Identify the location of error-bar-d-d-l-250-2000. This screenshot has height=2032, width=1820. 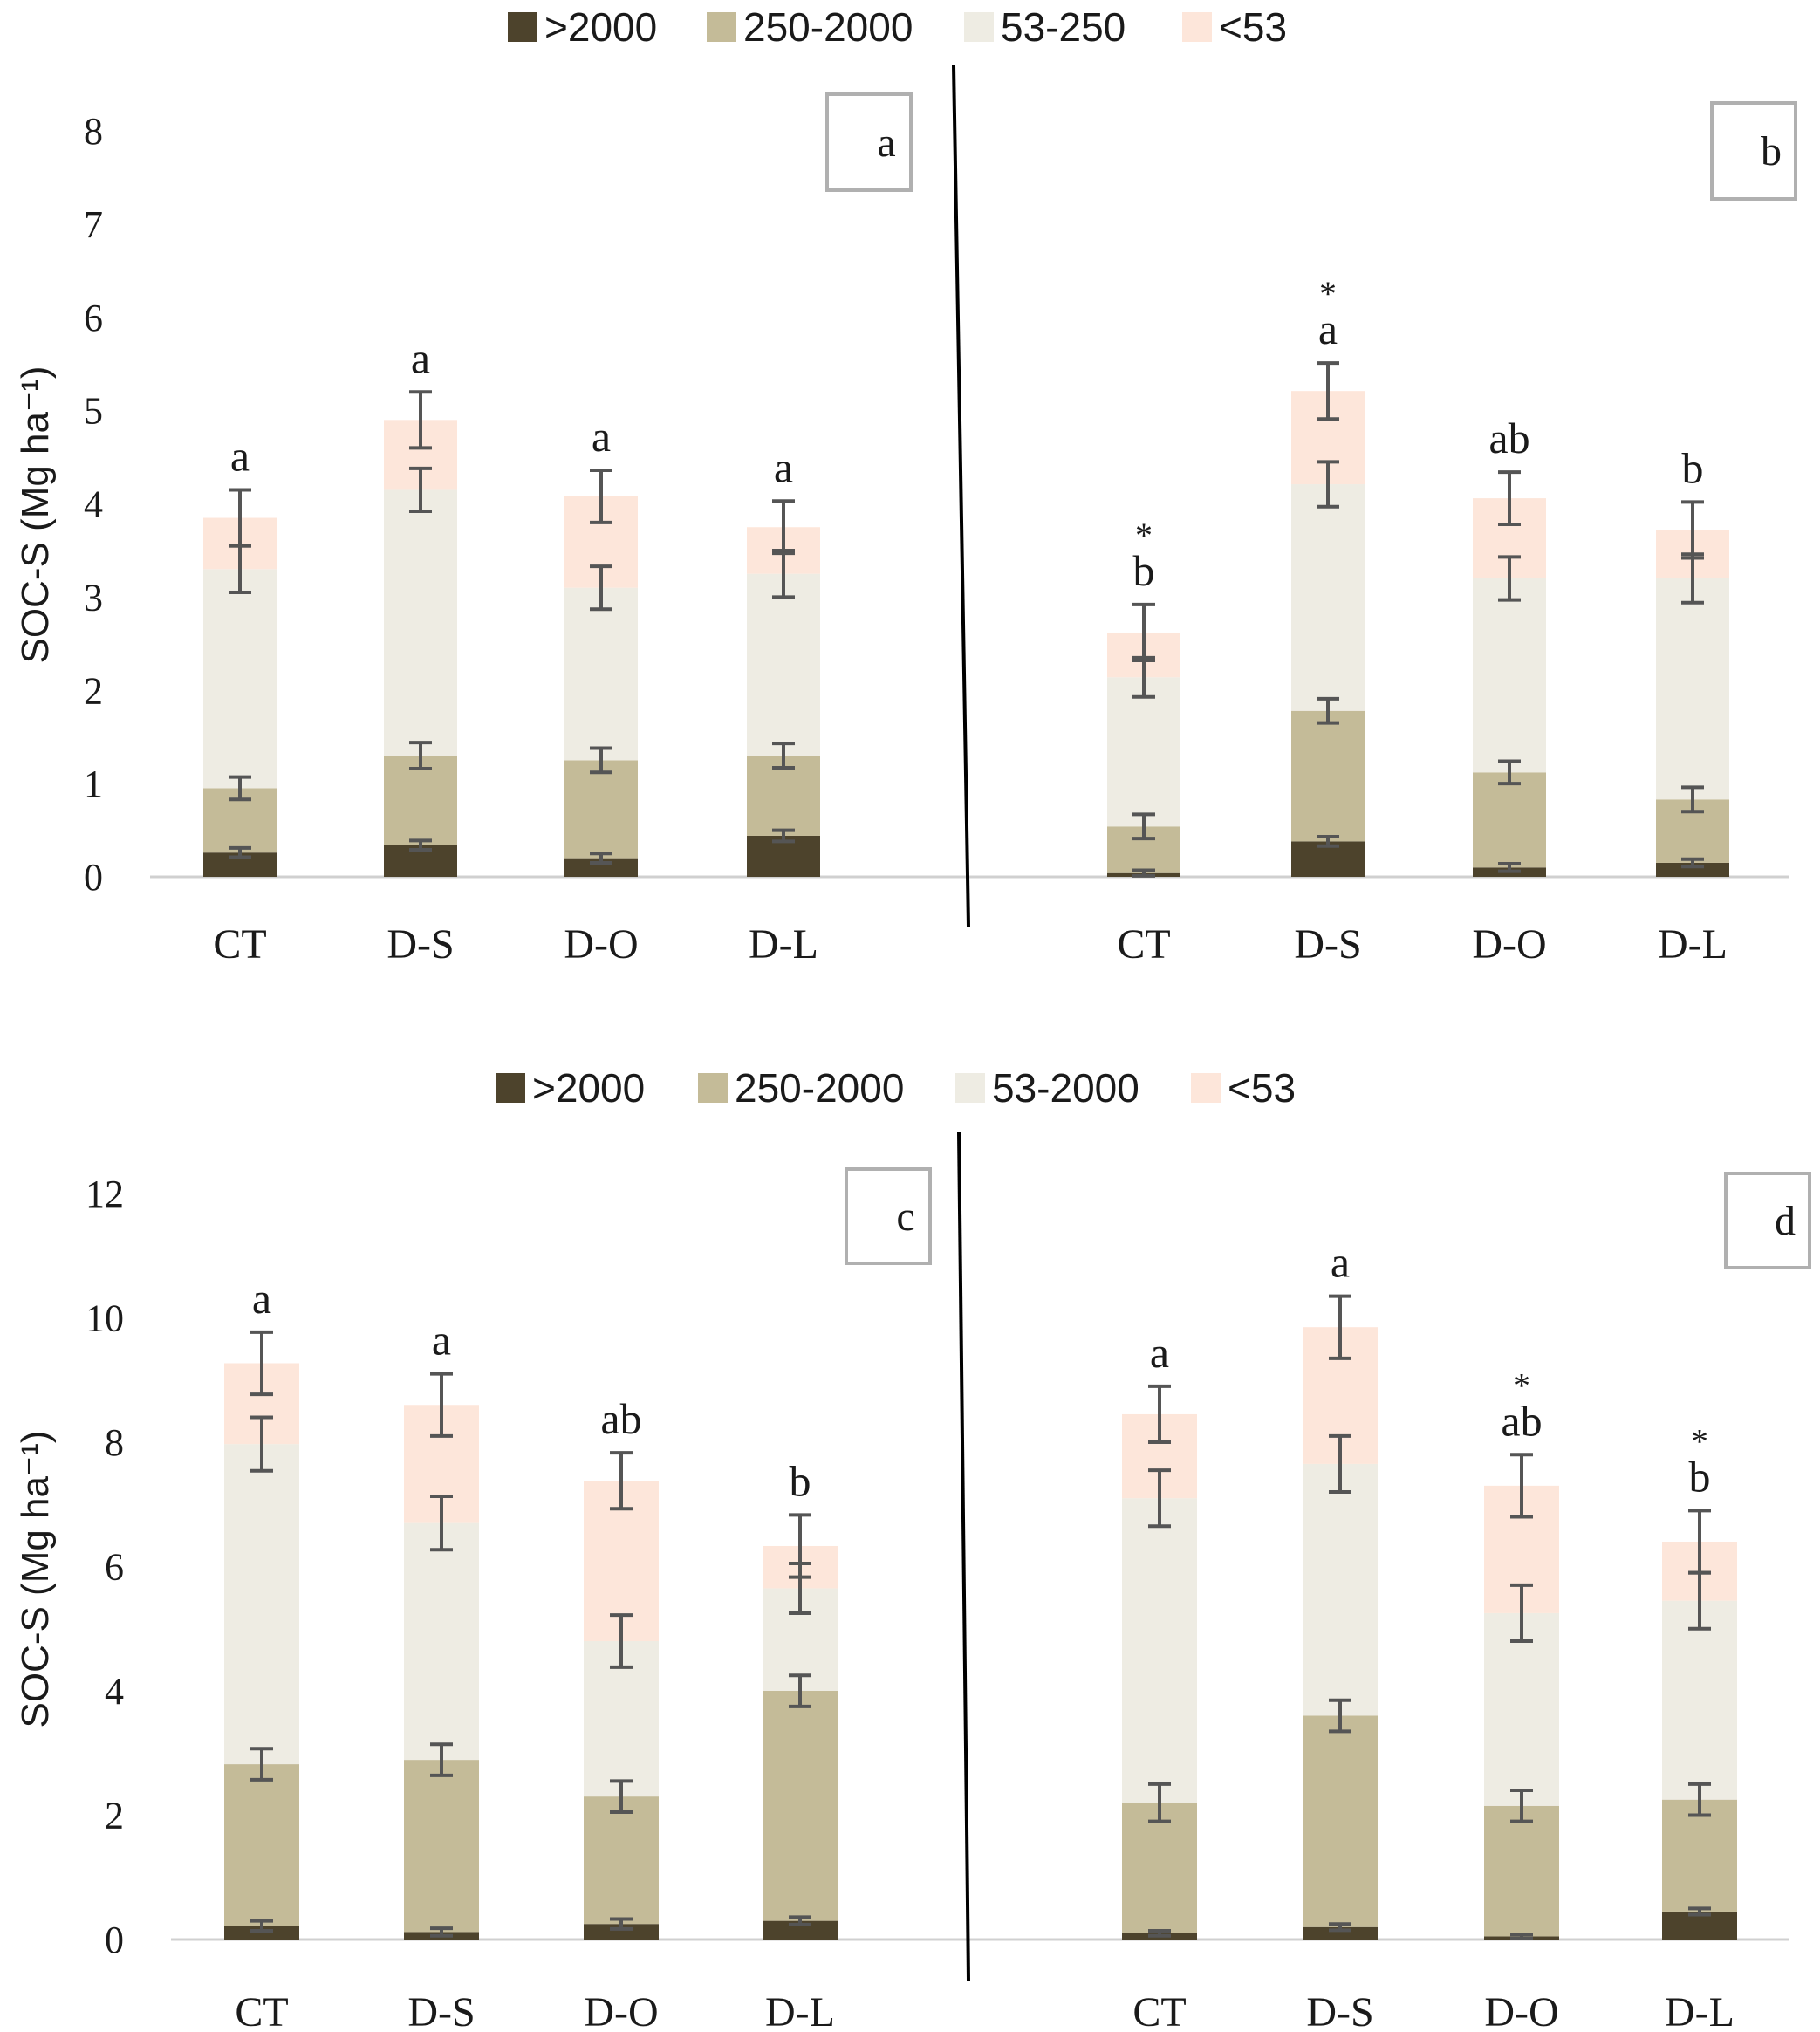
(1699, 1799).